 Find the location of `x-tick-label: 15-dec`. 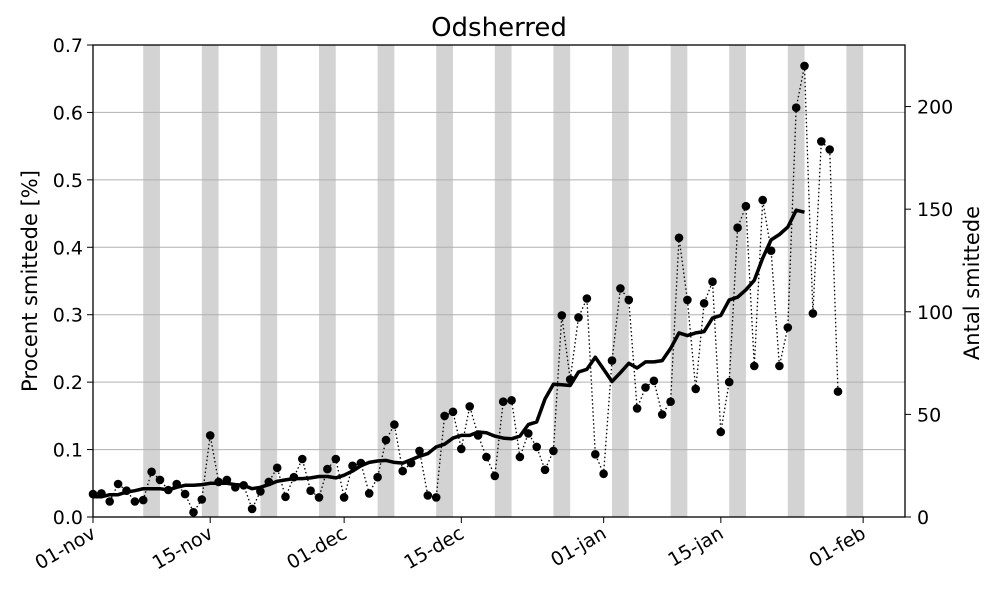

x-tick-label: 15-dec is located at coordinates (433, 548).